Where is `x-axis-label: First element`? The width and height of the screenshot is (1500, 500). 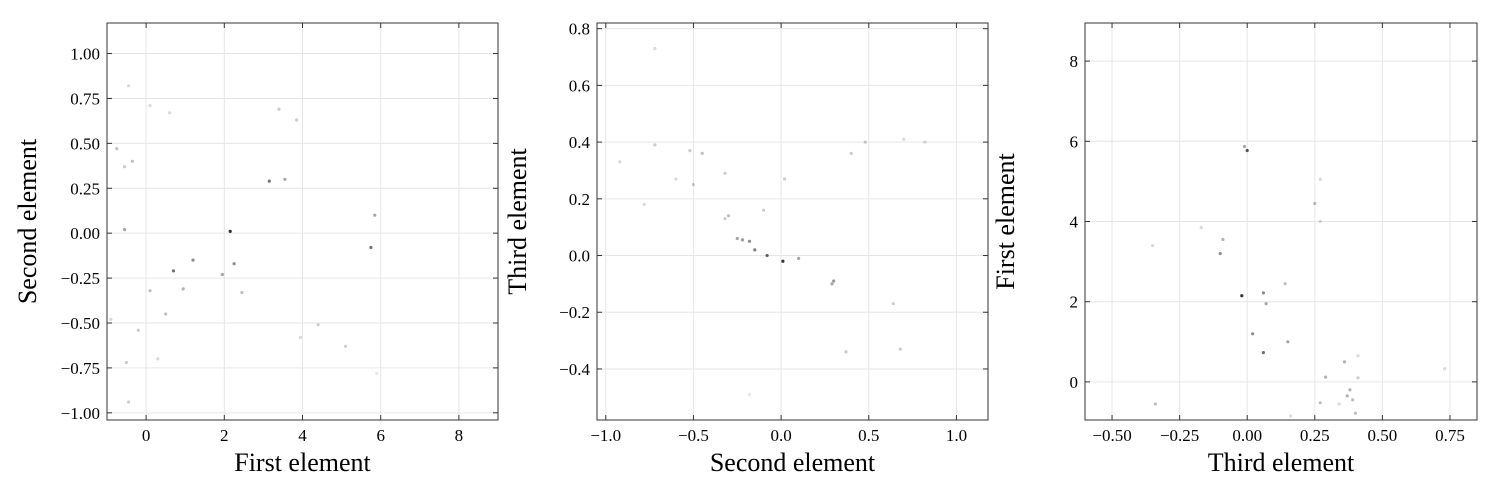
x-axis-label: First element is located at coordinates (302, 462).